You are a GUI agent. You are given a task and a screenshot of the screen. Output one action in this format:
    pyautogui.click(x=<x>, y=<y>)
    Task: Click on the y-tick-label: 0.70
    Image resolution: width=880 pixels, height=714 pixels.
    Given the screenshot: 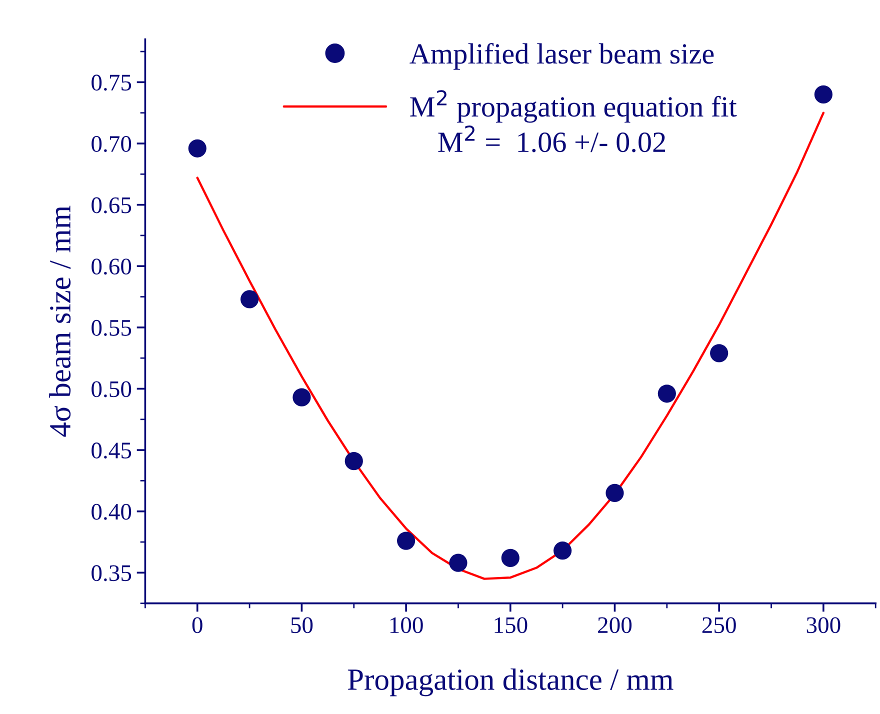 What is the action you would take?
    pyautogui.click(x=112, y=144)
    